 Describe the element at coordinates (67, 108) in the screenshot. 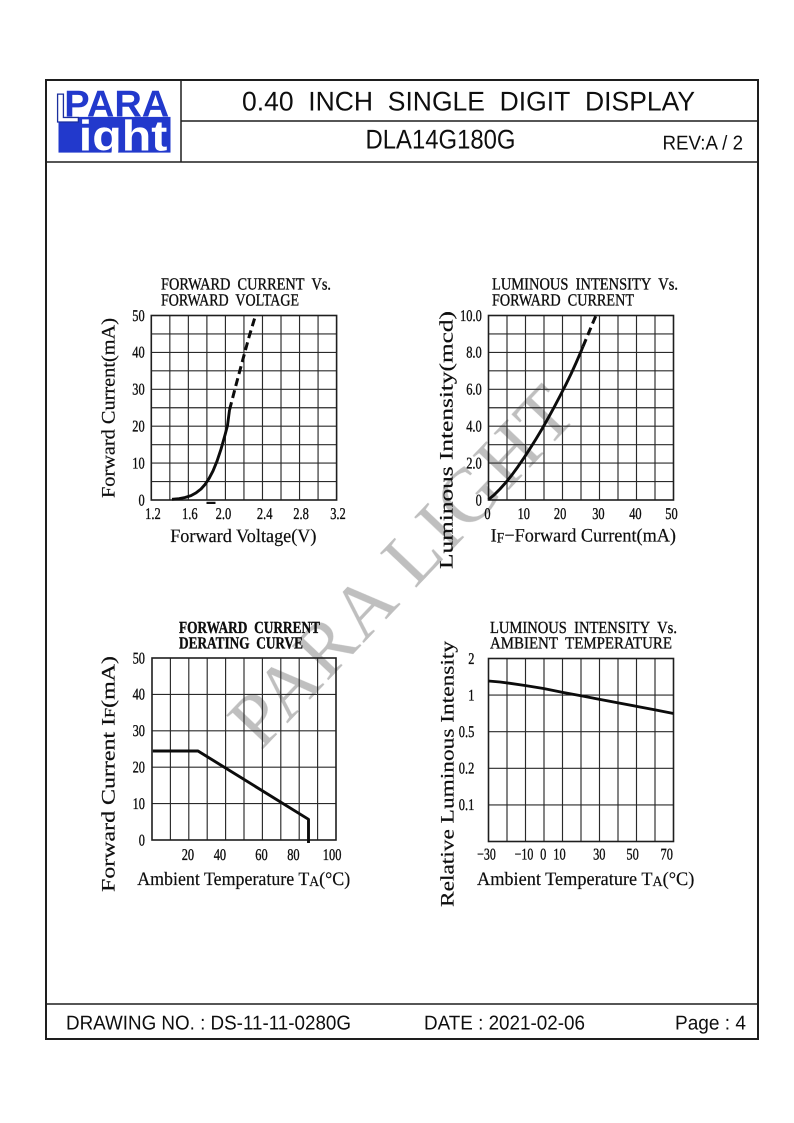

I see `svg-text: L` at that location.